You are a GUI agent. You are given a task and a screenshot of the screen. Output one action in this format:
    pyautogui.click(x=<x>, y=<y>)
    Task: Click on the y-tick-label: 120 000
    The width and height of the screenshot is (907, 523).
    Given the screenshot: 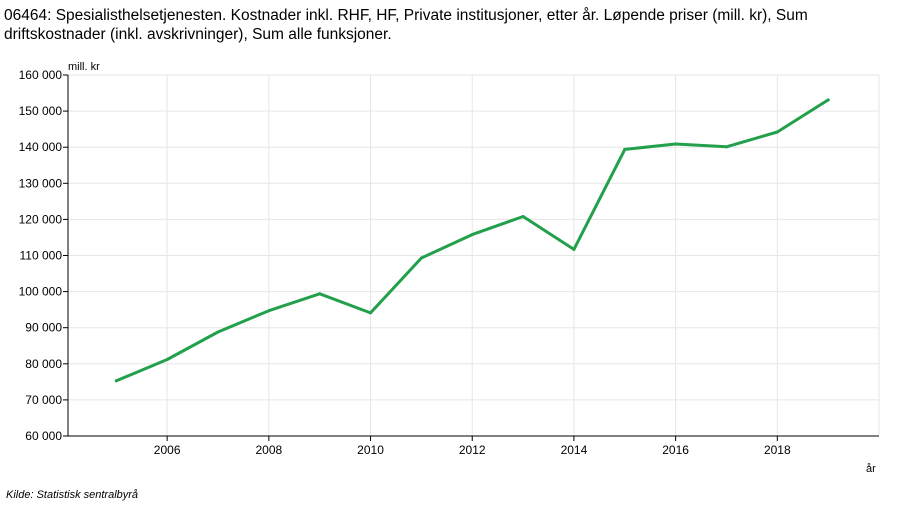 What is the action you would take?
    pyautogui.click(x=41, y=219)
    